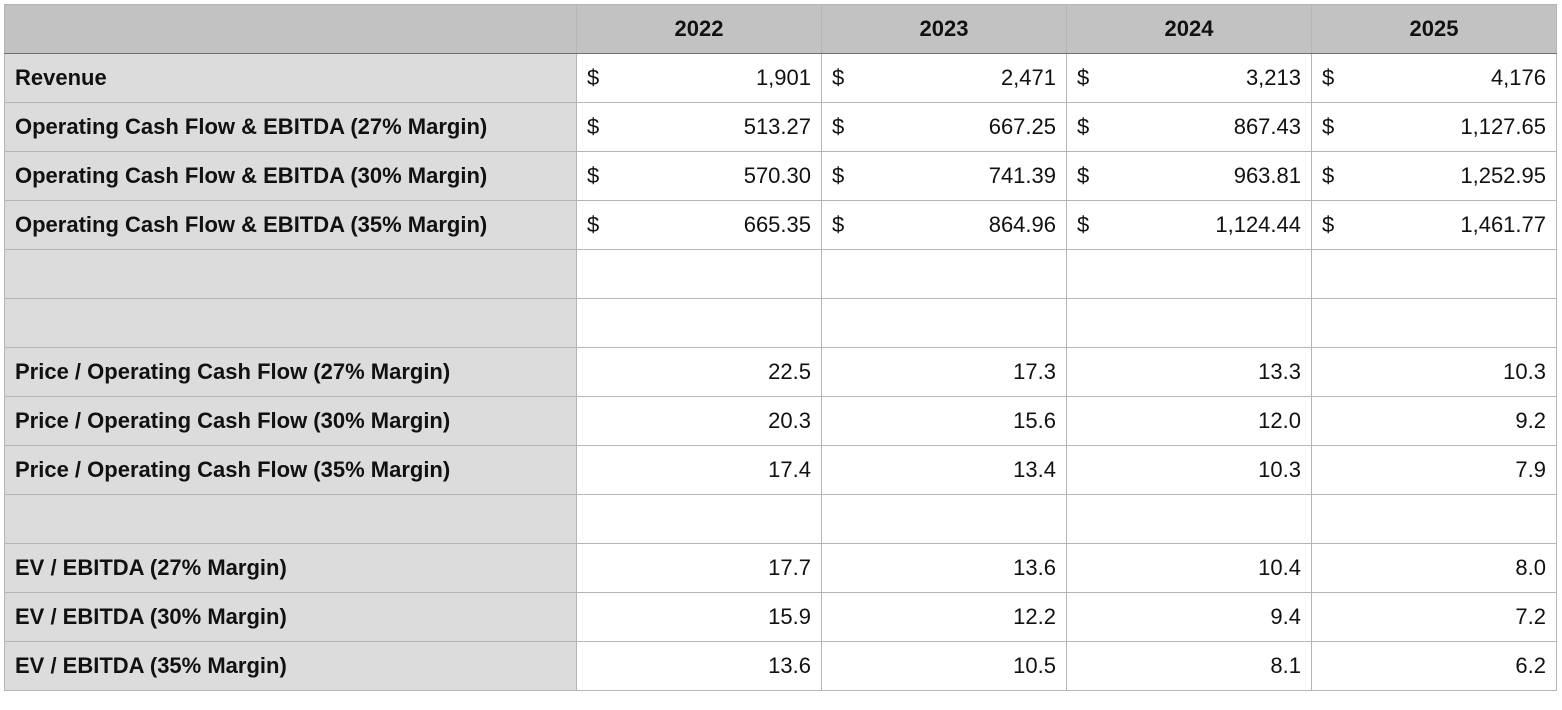 The width and height of the screenshot is (1562, 710). I want to click on cell-value: 17.3, so click(944, 372).